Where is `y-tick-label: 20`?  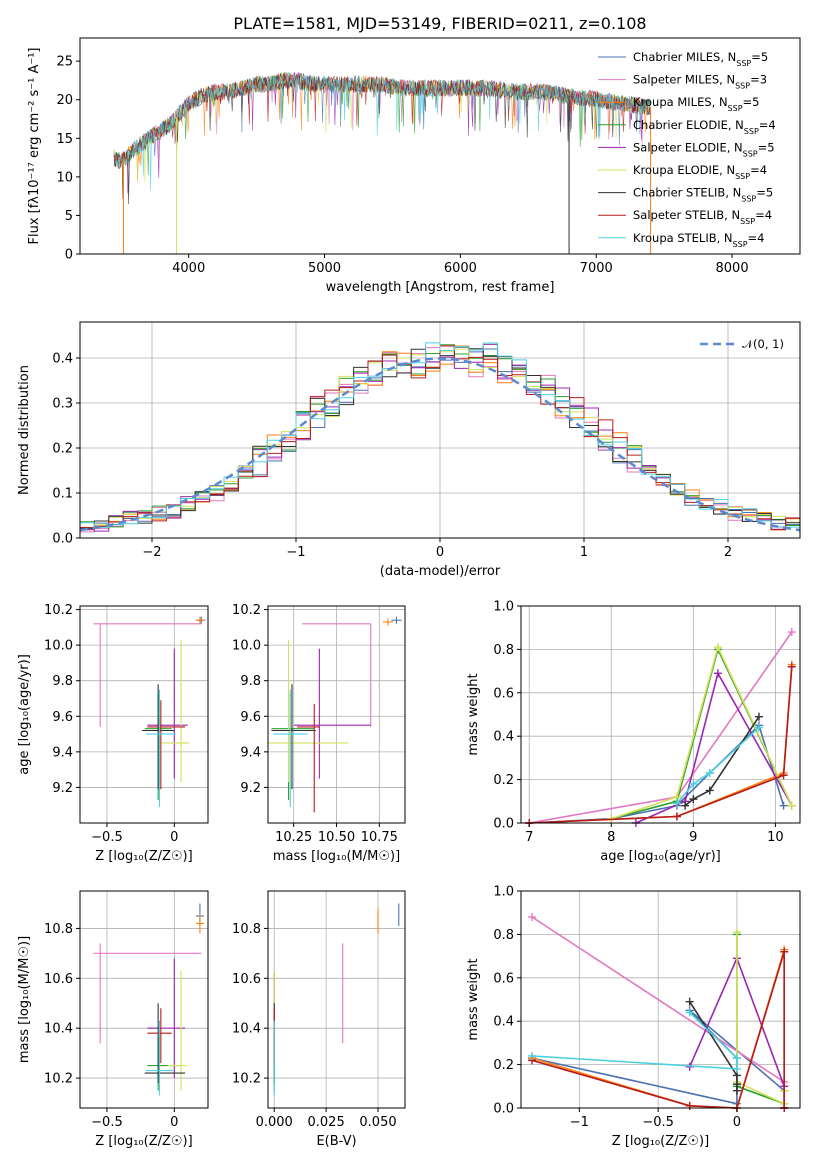 y-tick-label: 20 is located at coordinates (64, 100).